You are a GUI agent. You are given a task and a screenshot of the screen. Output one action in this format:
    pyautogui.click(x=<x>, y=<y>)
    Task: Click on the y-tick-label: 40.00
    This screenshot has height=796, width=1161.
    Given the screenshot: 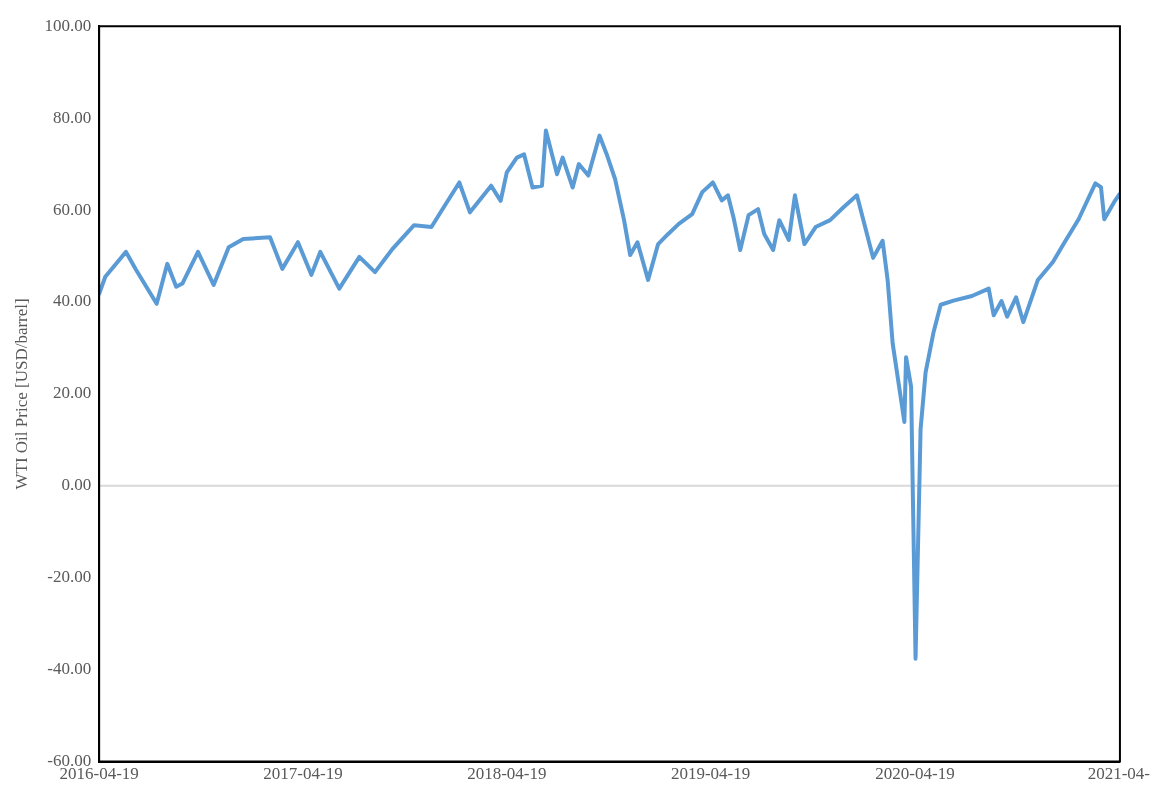 What is the action you would take?
    pyautogui.click(x=72, y=301)
    